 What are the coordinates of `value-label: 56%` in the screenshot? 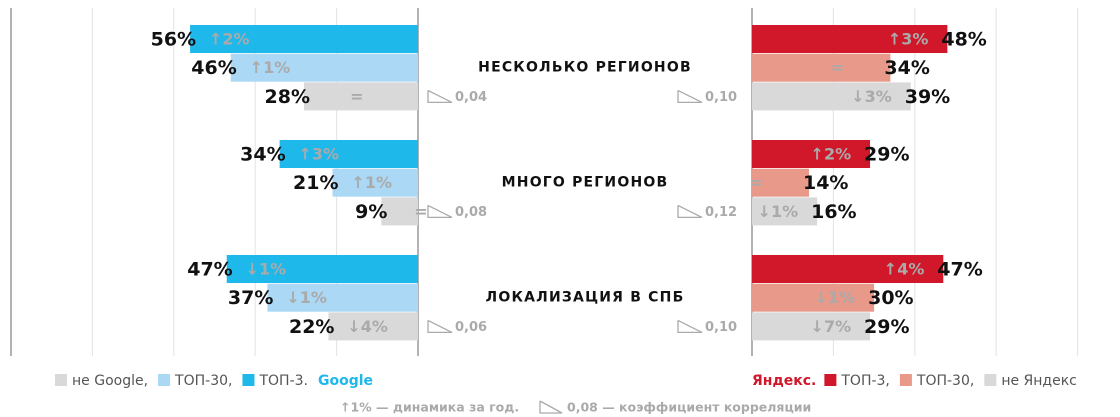 It's located at (173, 40).